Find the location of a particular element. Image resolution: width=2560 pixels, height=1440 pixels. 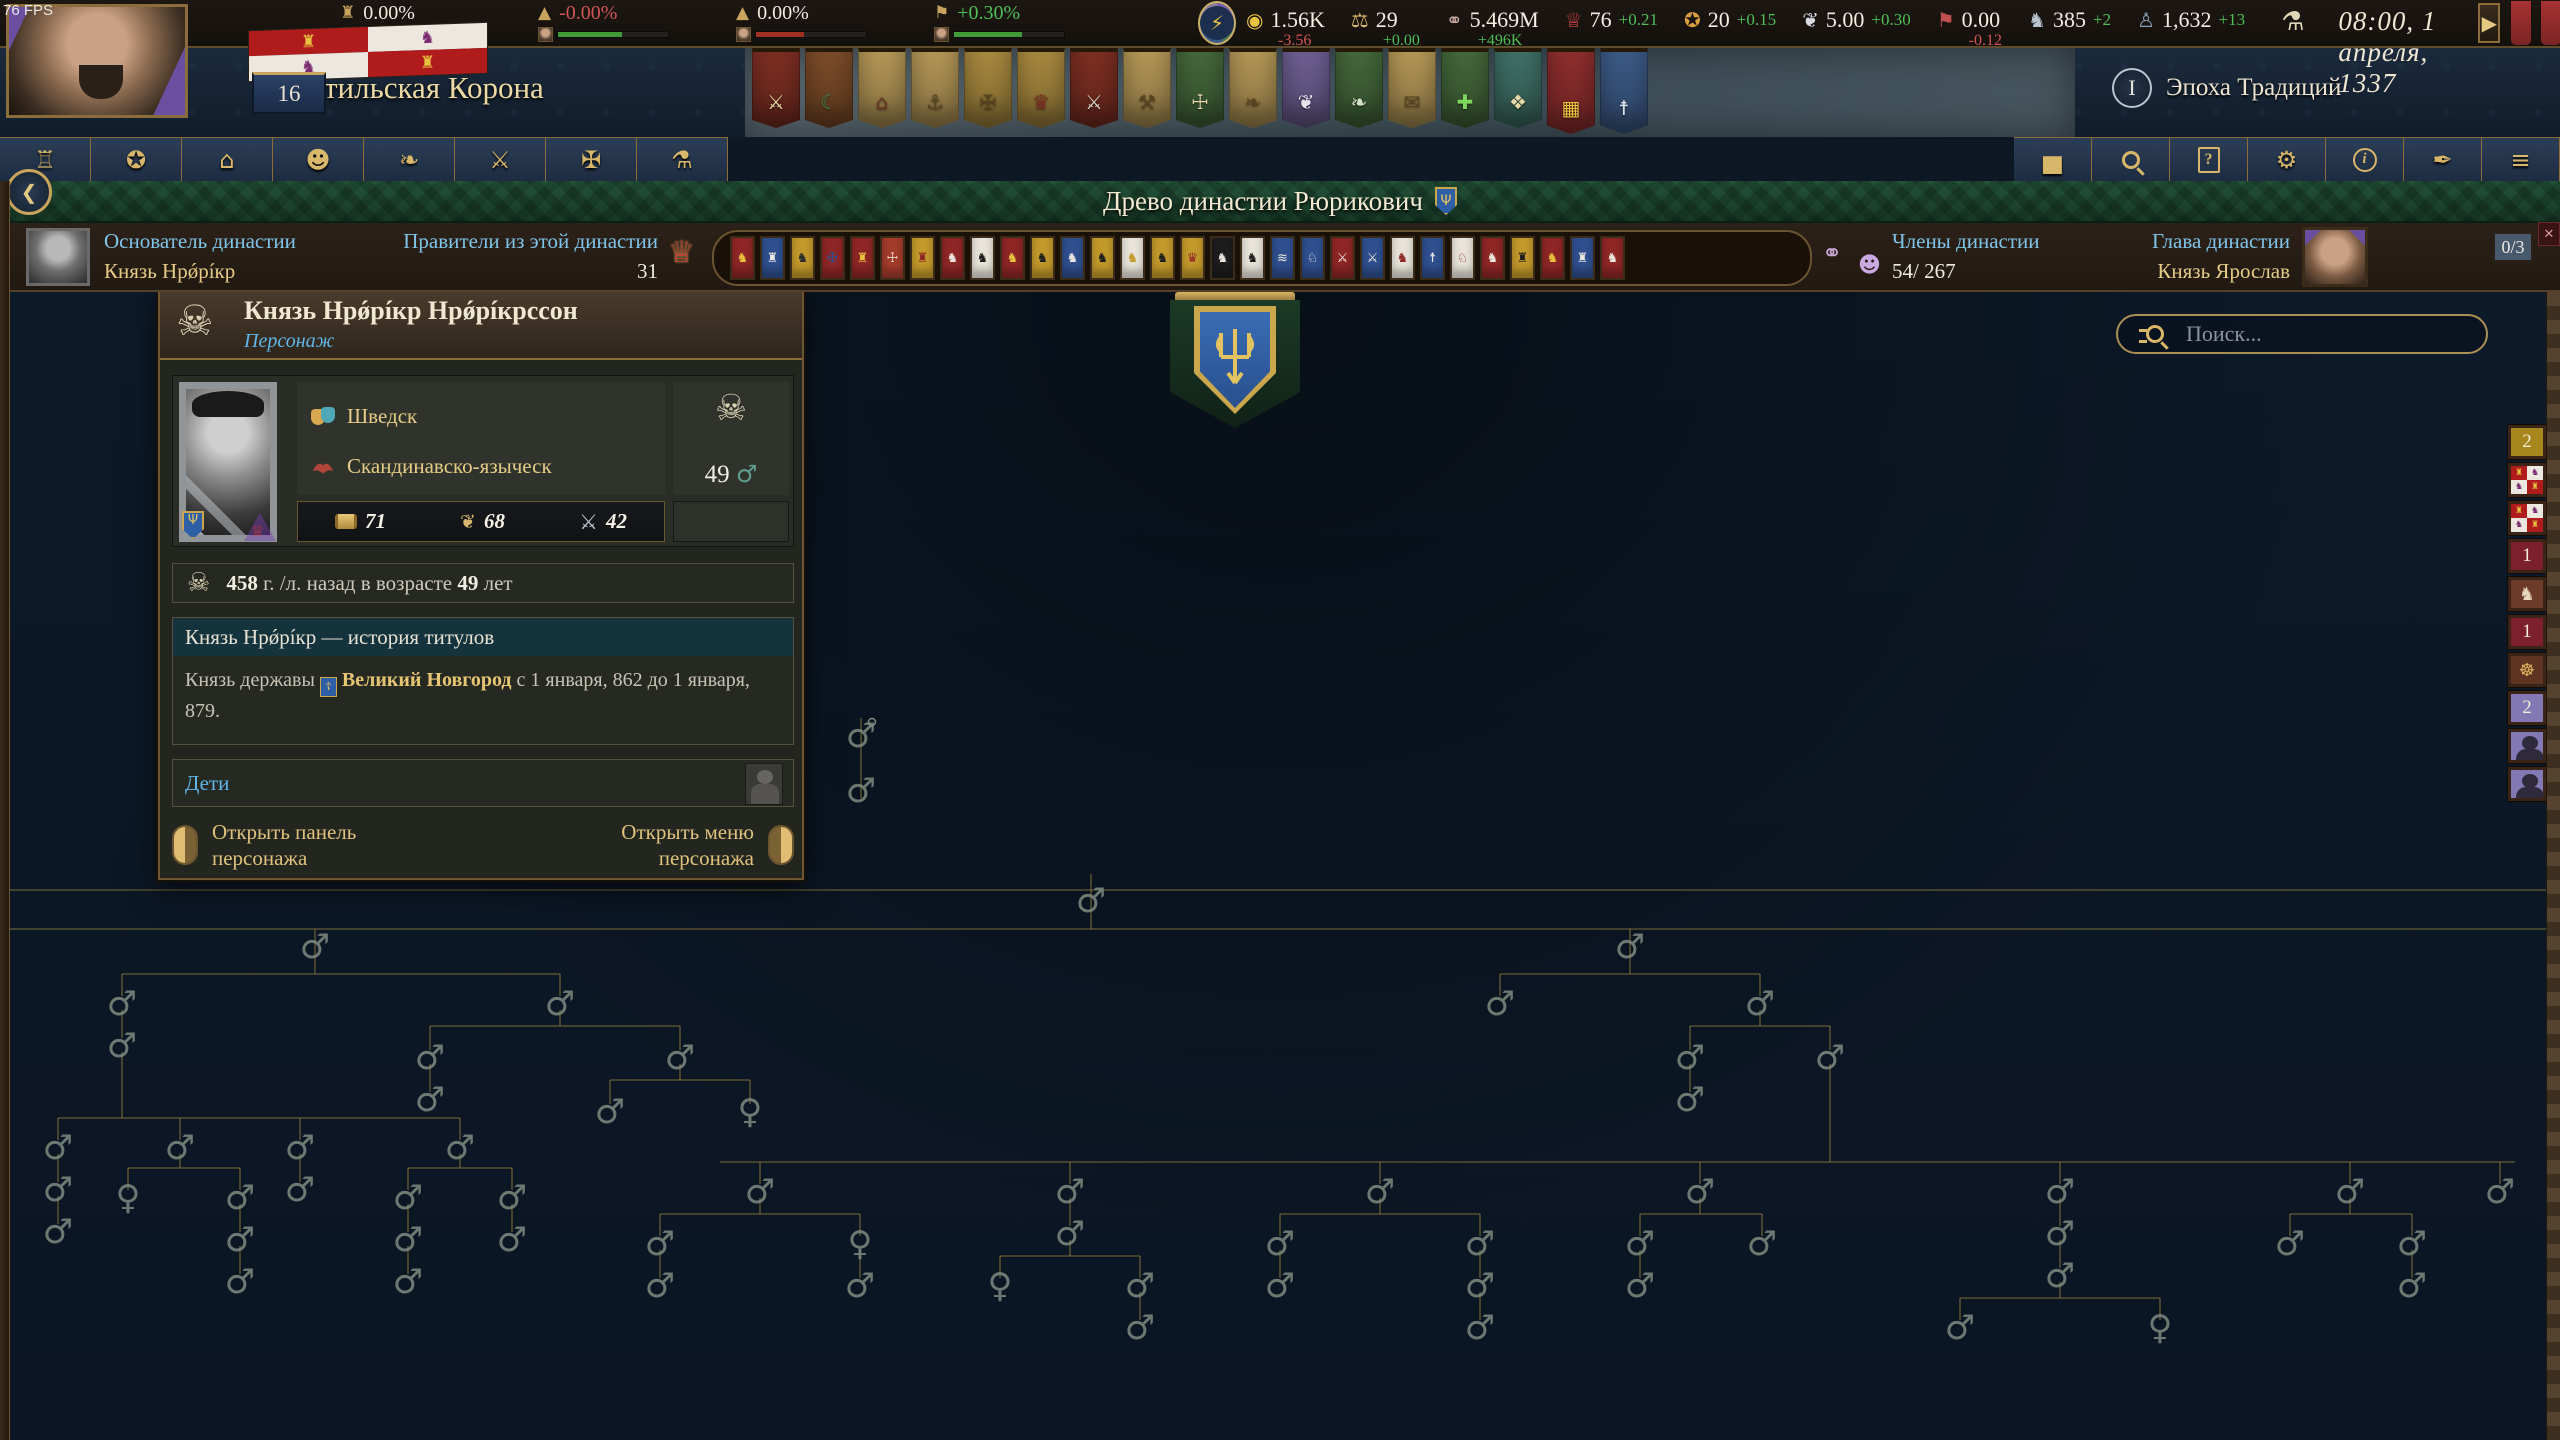

indicator-camp-opinion: ▲ -0.00% is located at coordinates (608, 23).